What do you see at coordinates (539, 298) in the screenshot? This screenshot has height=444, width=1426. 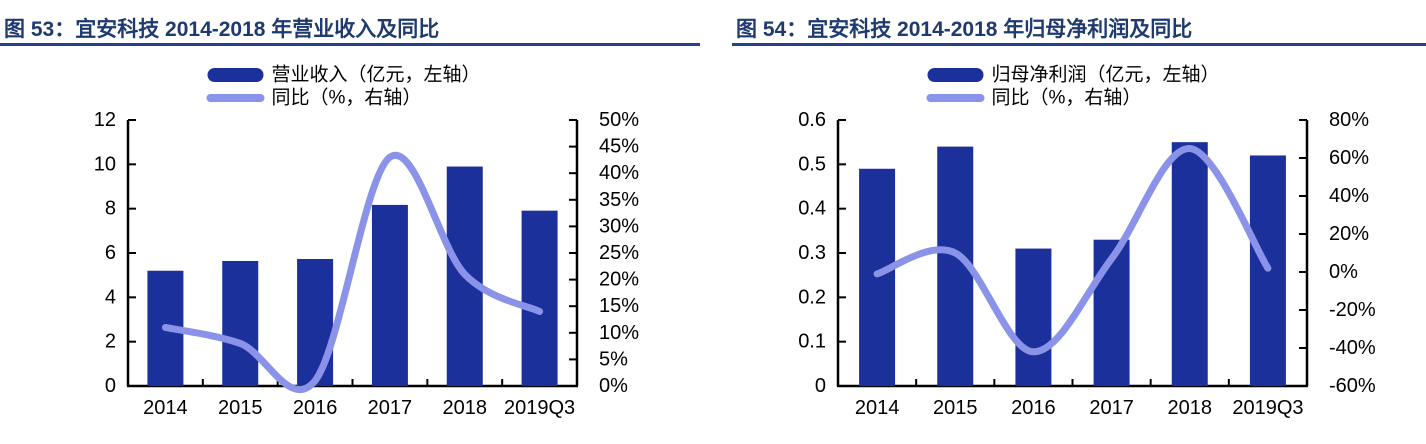 I see `bar-2019Q3` at bounding box center [539, 298].